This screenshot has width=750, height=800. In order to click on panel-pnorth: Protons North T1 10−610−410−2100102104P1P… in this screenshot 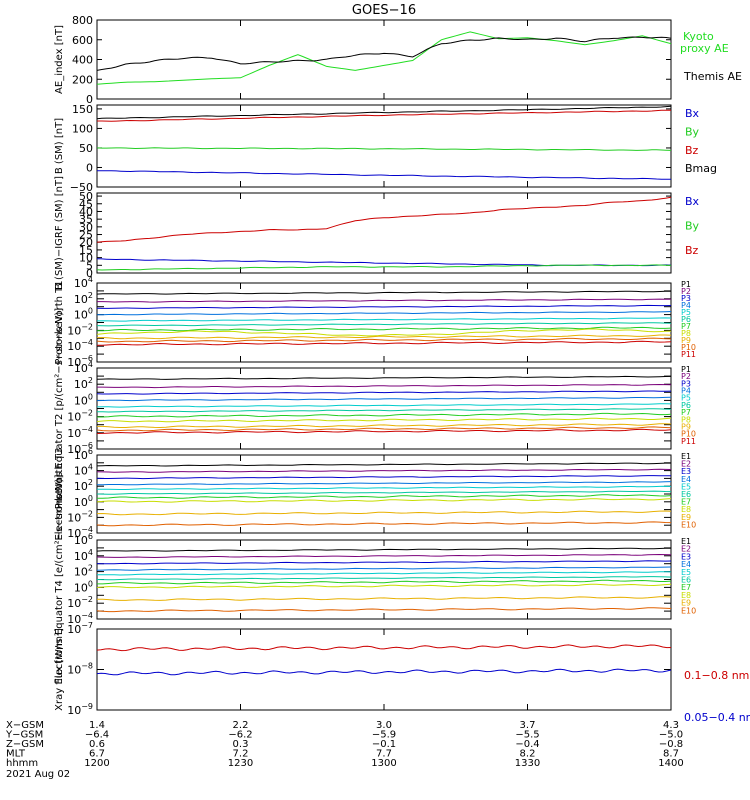, I will do `click(375, 322)`.